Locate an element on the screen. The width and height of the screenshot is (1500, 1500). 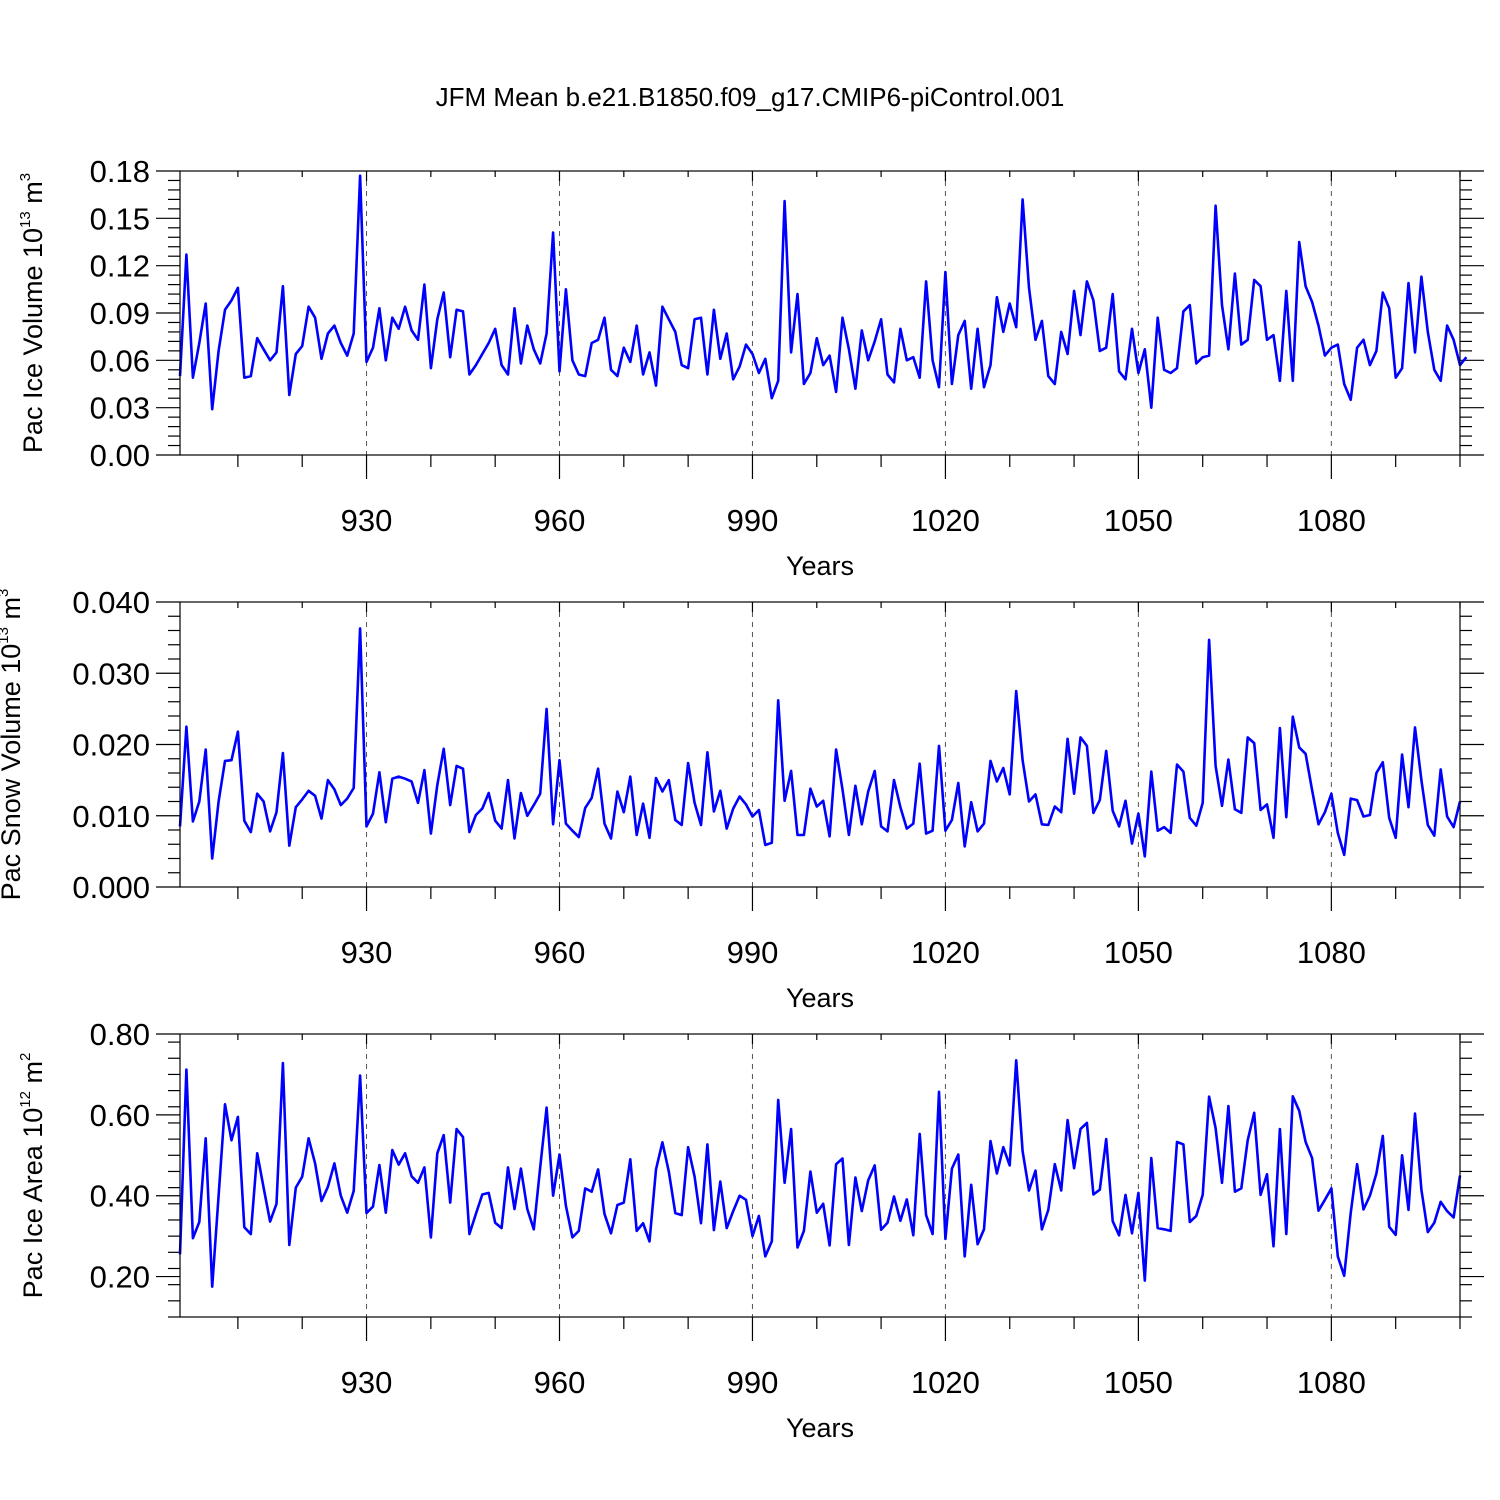
y-tick-label: 0.18 is located at coordinates (120, 171).